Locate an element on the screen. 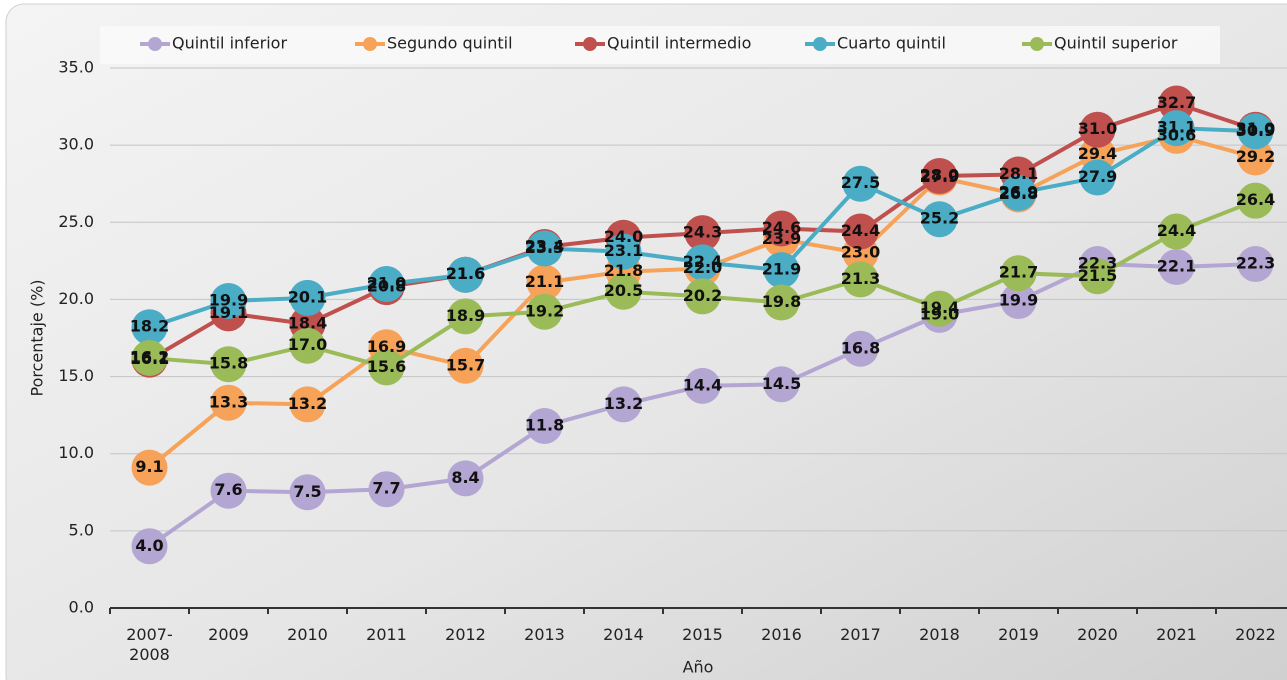  data-label: 18.4 is located at coordinates (307, 323).